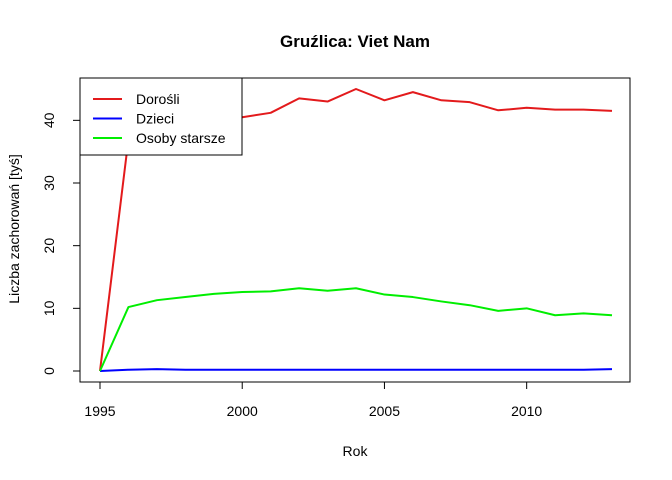 Image resolution: width=672 pixels, height=480 pixels. What do you see at coordinates (355, 41) in the screenshot?
I see `chart-title: Gruźlica: Viet Nam` at bounding box center [355, 41].